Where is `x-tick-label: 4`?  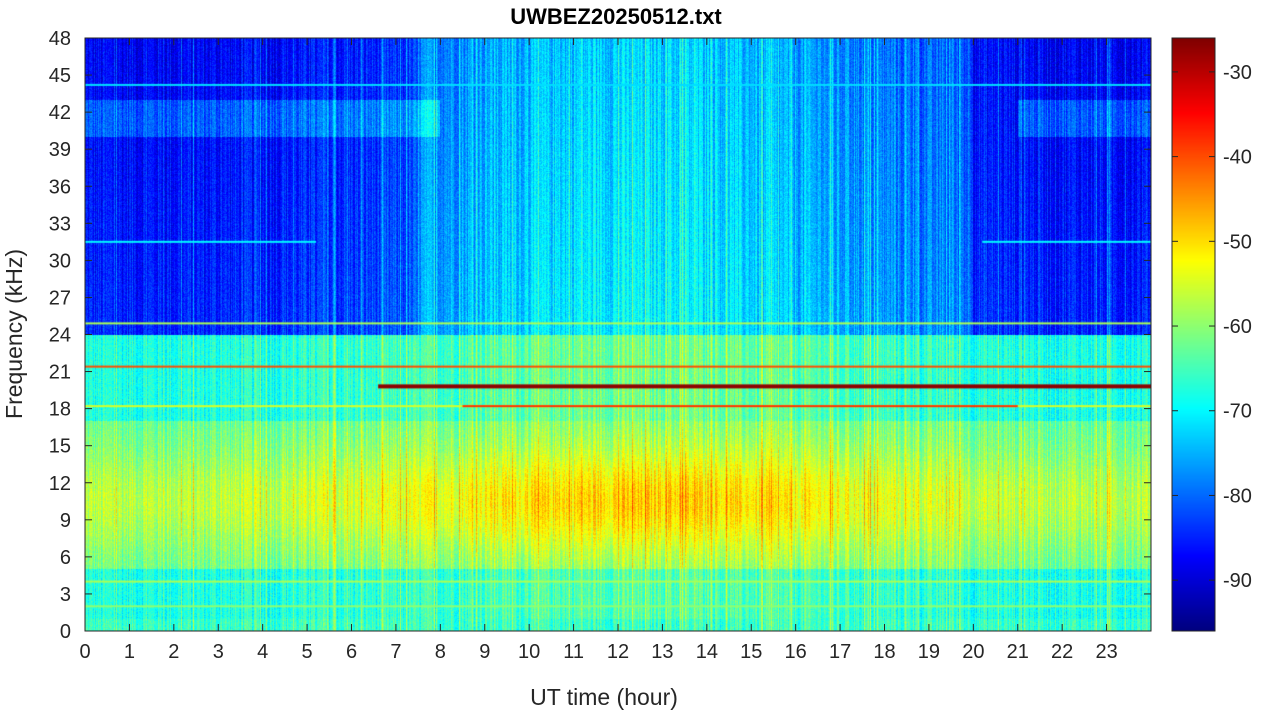
x-tick-label: 4 is located at coordinates (262, 652).